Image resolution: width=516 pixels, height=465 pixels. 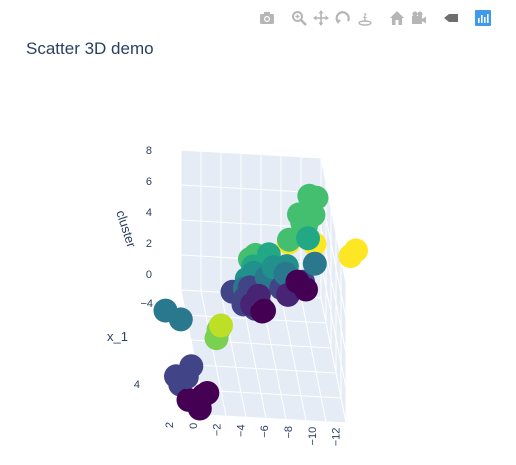 I want to click on y-axis-title: x_1, so click(x=117, y=336).